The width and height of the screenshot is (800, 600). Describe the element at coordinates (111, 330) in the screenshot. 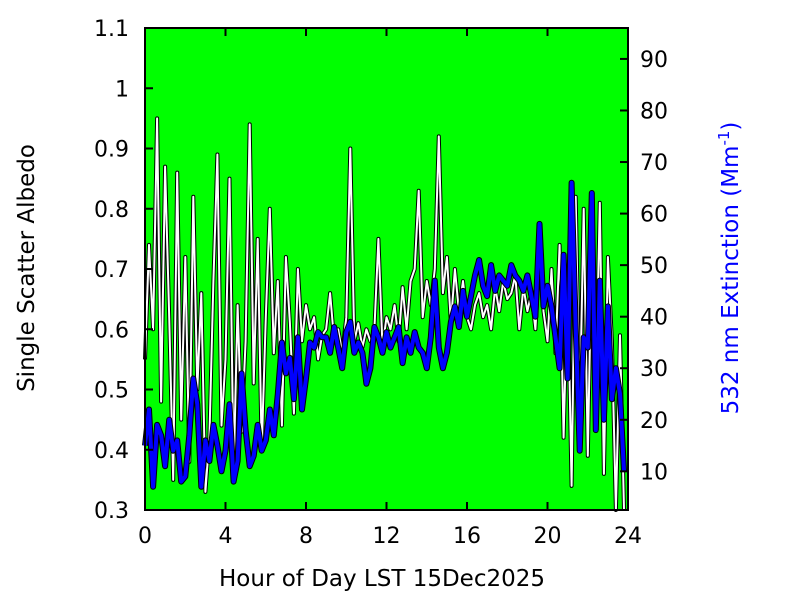

I see `y1-tick-label: 0.6` at that location.